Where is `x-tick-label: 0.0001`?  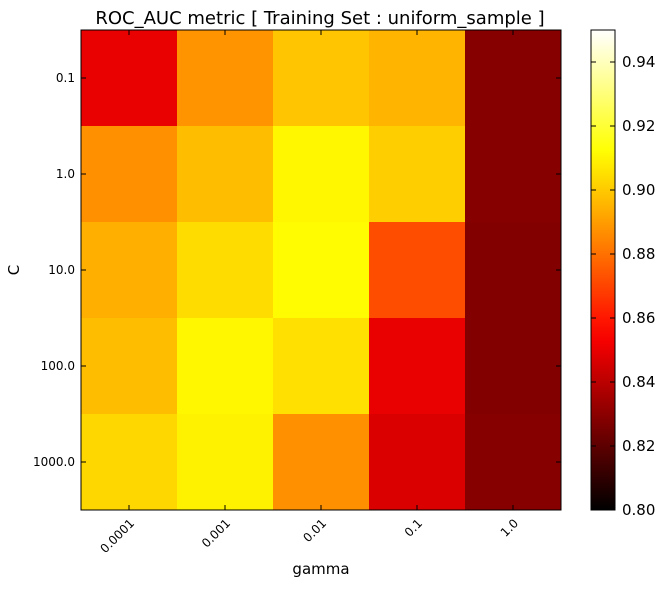 x-tick-label: 0.0001 is located at coordinates (118, 536).